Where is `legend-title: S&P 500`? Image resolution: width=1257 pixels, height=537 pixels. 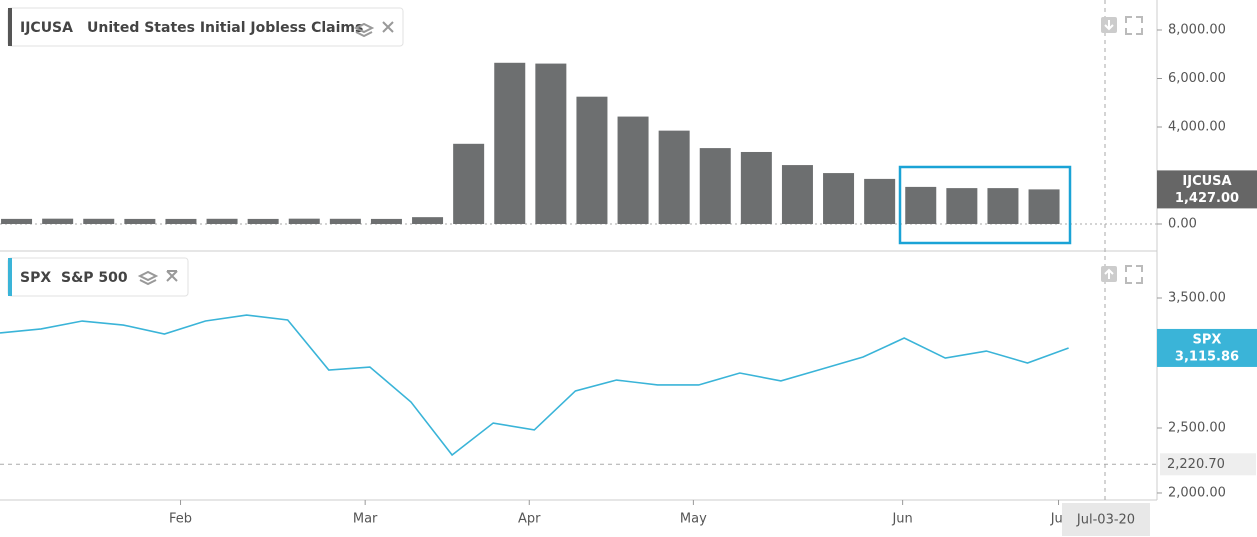 legend-title: S&P 500 is located at coordinates (94, 278).